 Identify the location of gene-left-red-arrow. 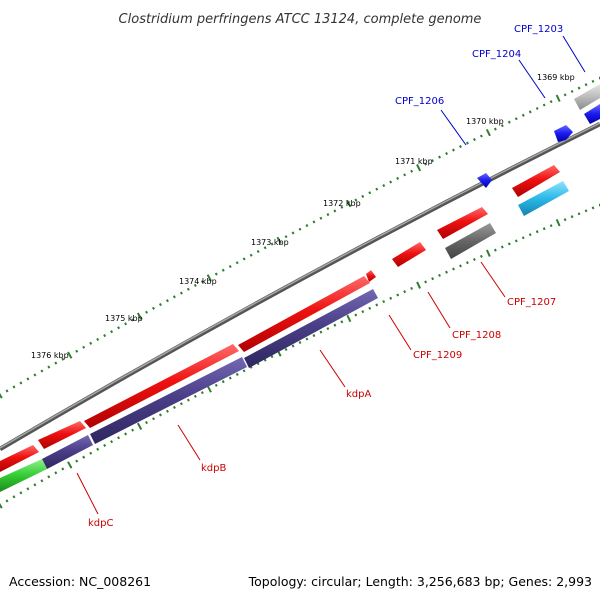
(19, 458).